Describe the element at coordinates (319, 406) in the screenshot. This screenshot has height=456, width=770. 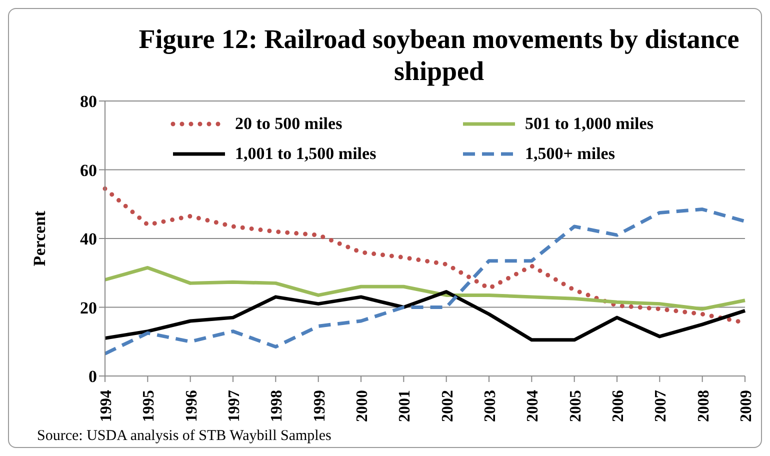
I see `x-tick-label: 1999` at that location.